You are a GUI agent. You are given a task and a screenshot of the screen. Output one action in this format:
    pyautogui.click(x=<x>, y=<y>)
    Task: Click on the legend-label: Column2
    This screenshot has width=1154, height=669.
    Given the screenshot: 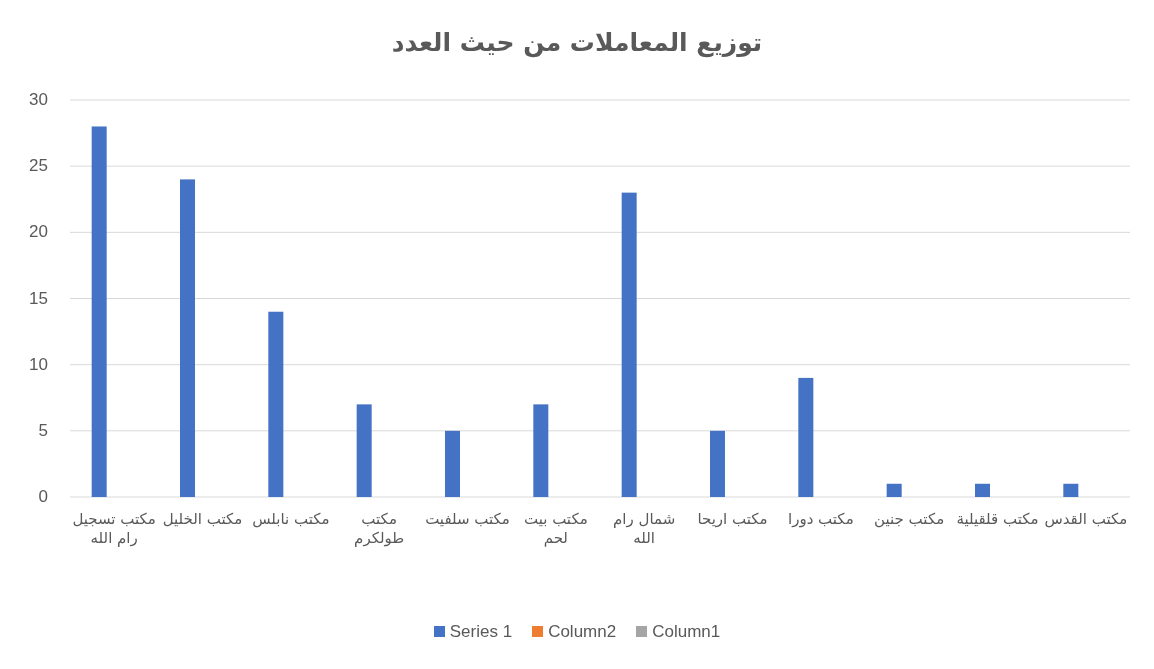 What is the action you would take?
    pyautogui.click(x=582, y=631)
    